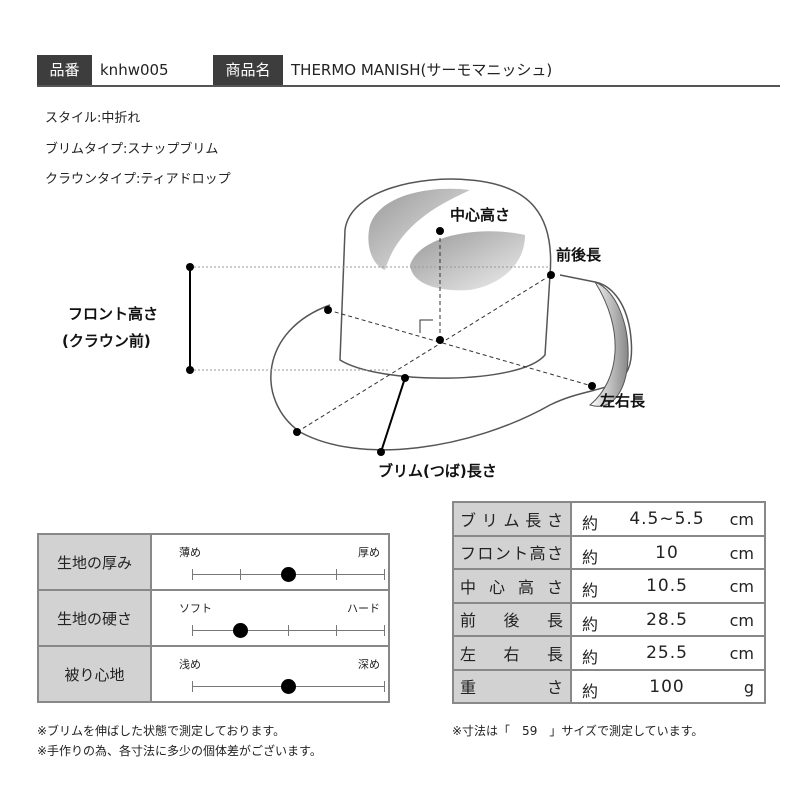 The image size is (800, 800). I want to click on scale-min-label: ソフト, so click(195, 608).